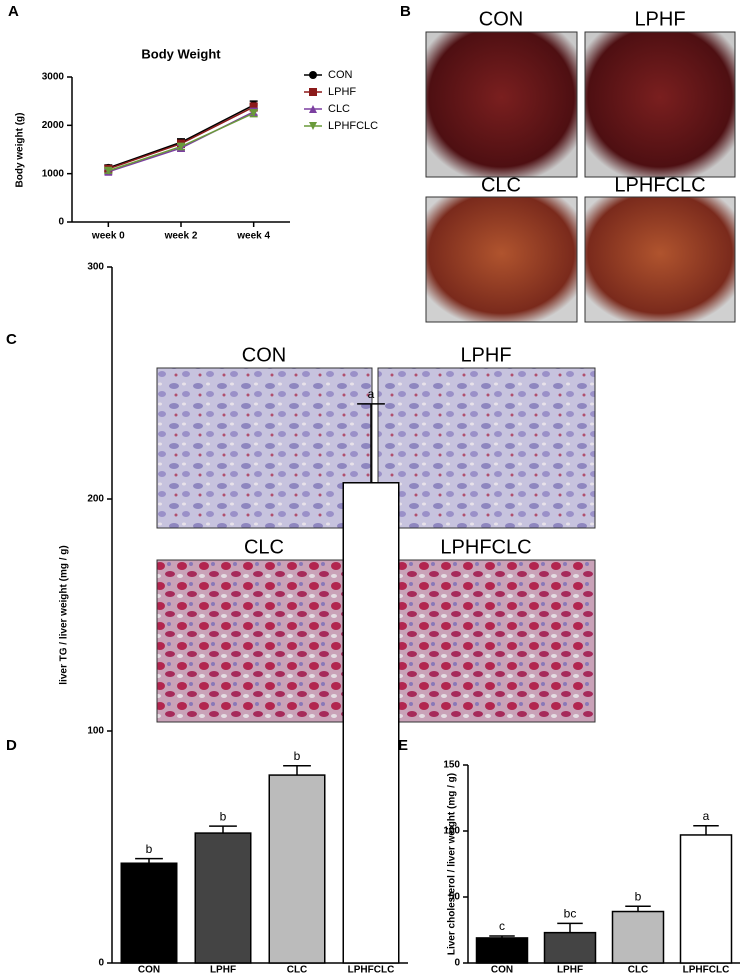 This screenshot has height=975, width=740. I want to click on photo-label: CLC, so click(501, 185).